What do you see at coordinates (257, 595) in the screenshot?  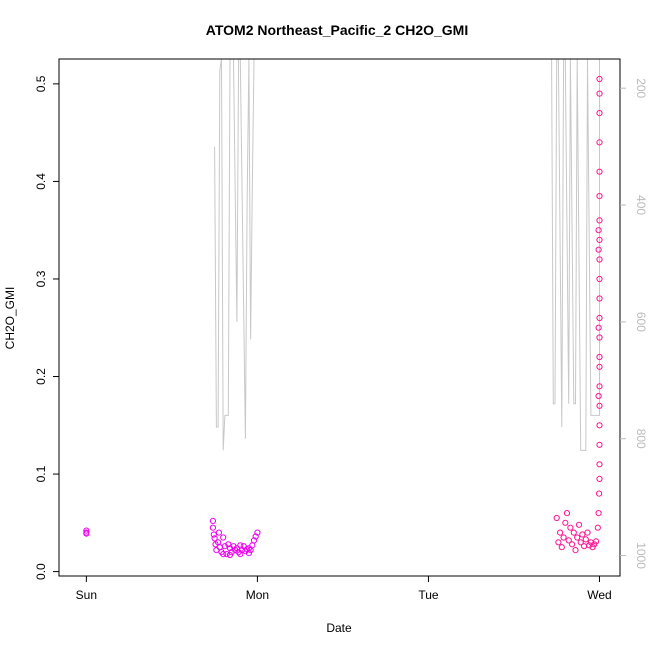 I see `x-tick-label: Mon` at bounding box center [257, 595].